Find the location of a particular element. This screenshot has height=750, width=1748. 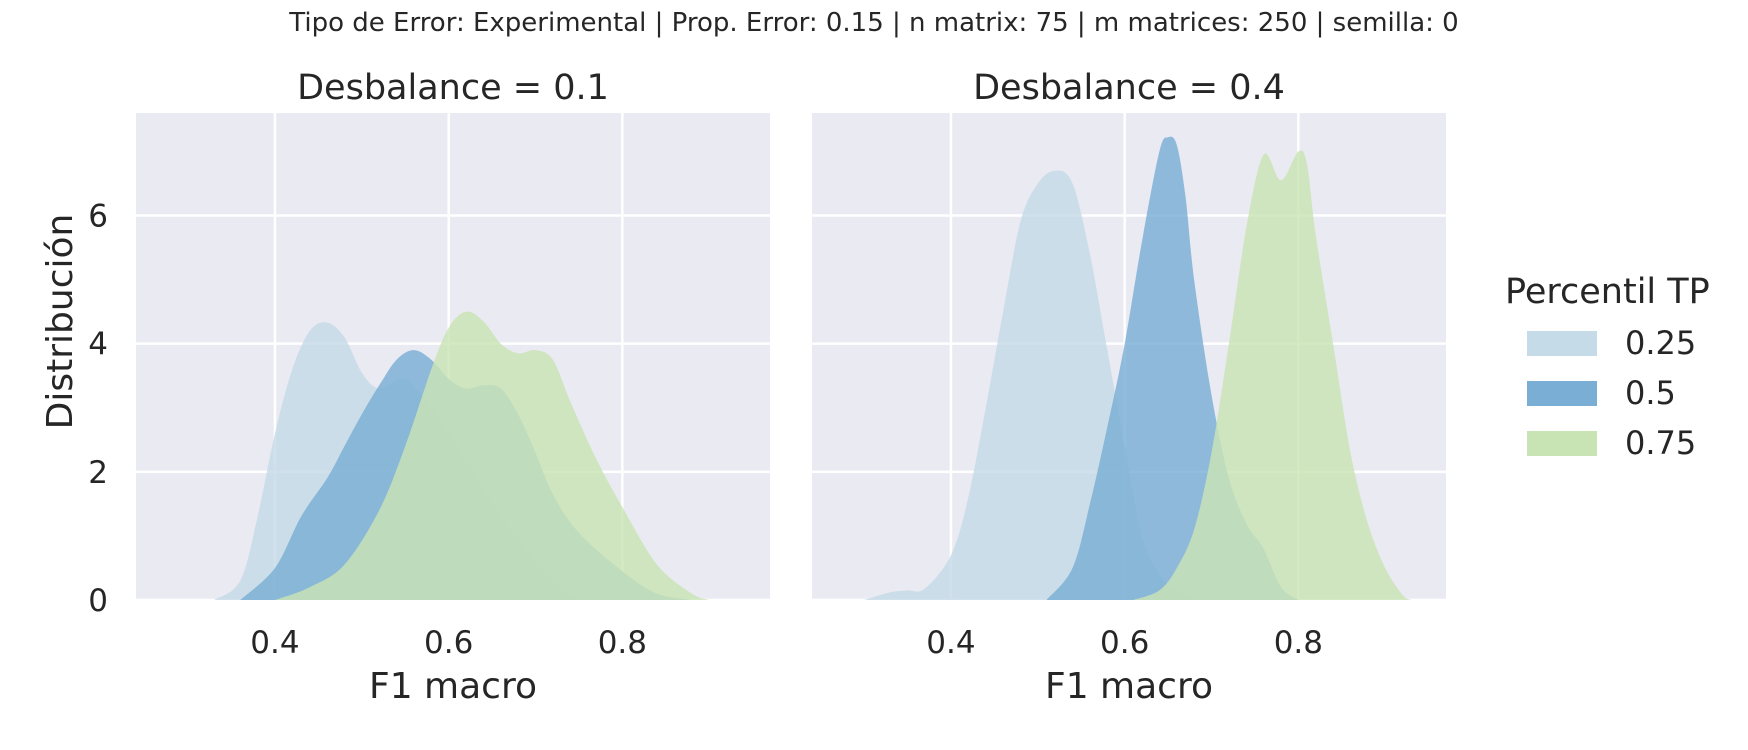

y-tick-label: 4 is located at coordinates (98, 345).